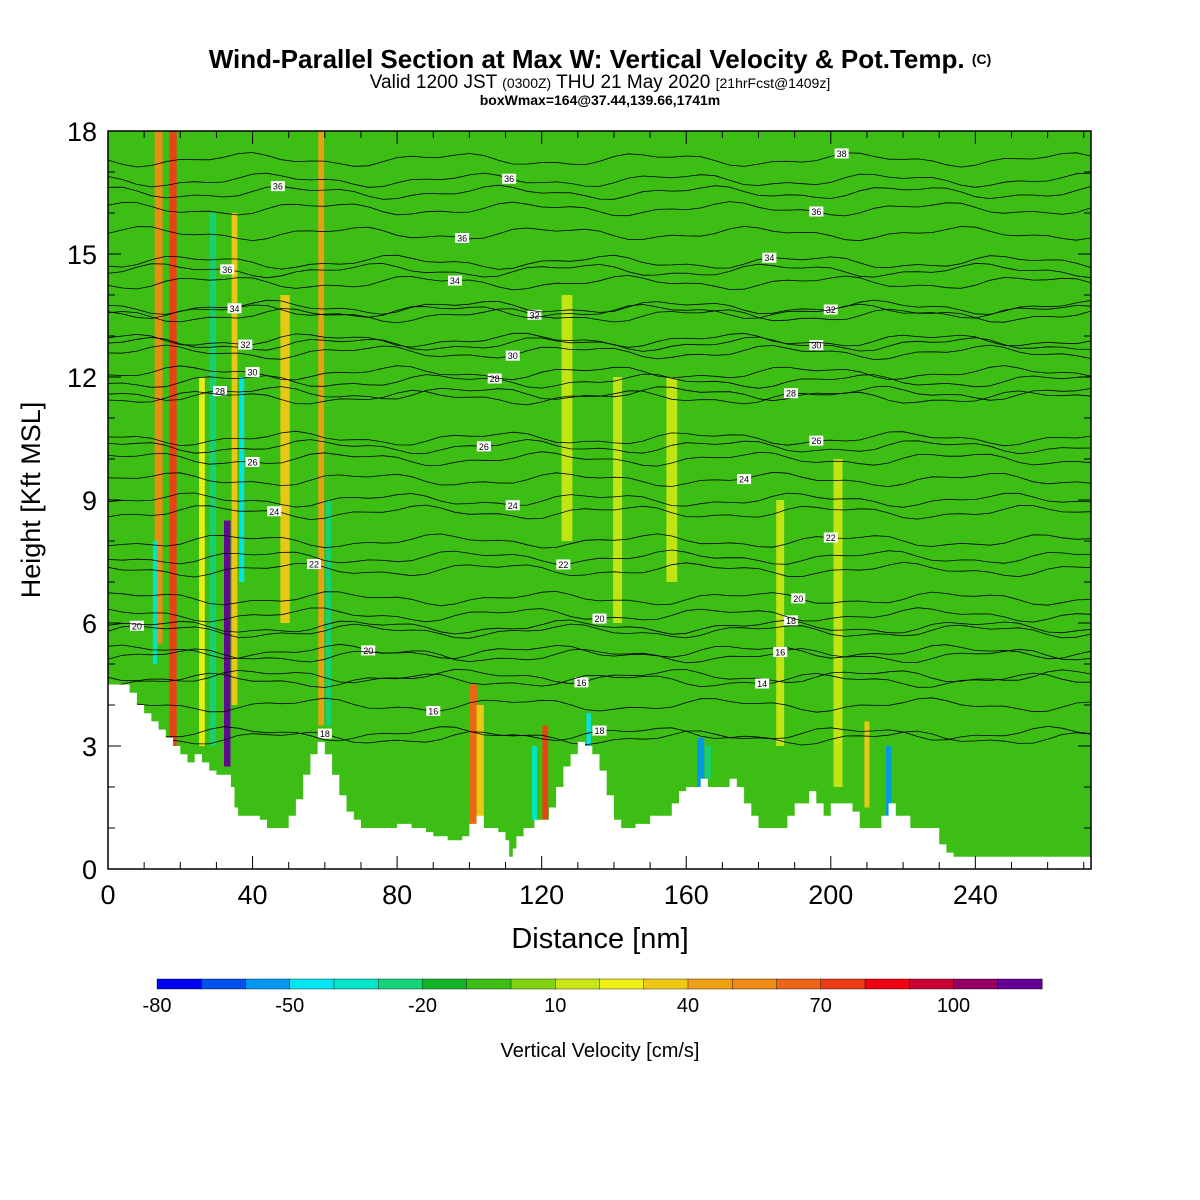  I want to click on x-tick-label: 160, so click(686, 895).